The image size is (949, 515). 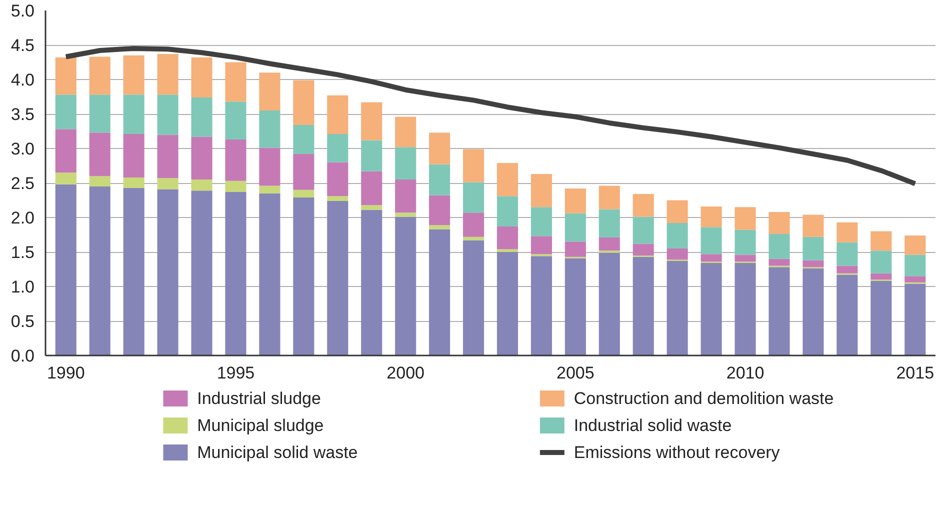 What do you see at coordinates (22, 11) in the screenshot?
I see `y-tick-label: 5.0` at bounding box center [22, 11].